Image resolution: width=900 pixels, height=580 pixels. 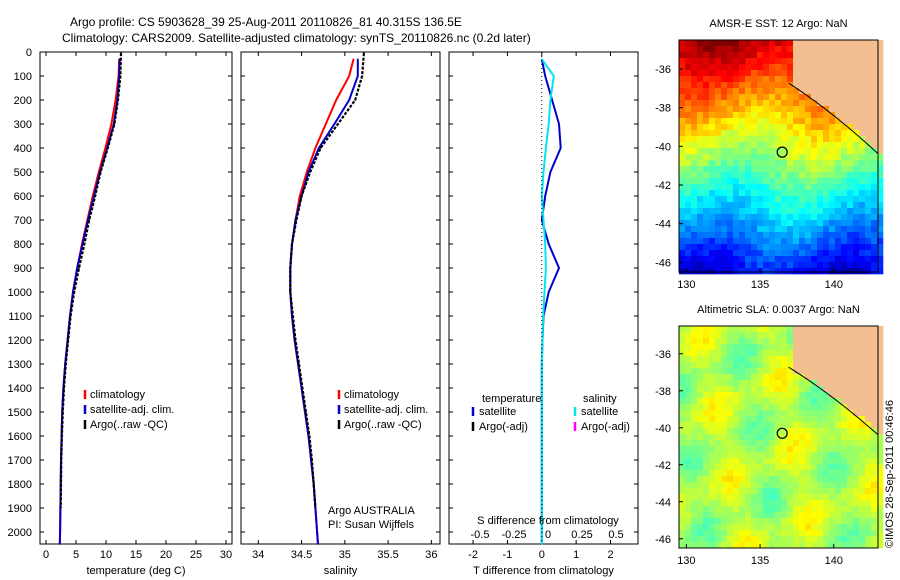 What do you see at coordinates (372, 395) in the screenshot?
I see `legend-label: climatology` at bounding box center [372, 395].